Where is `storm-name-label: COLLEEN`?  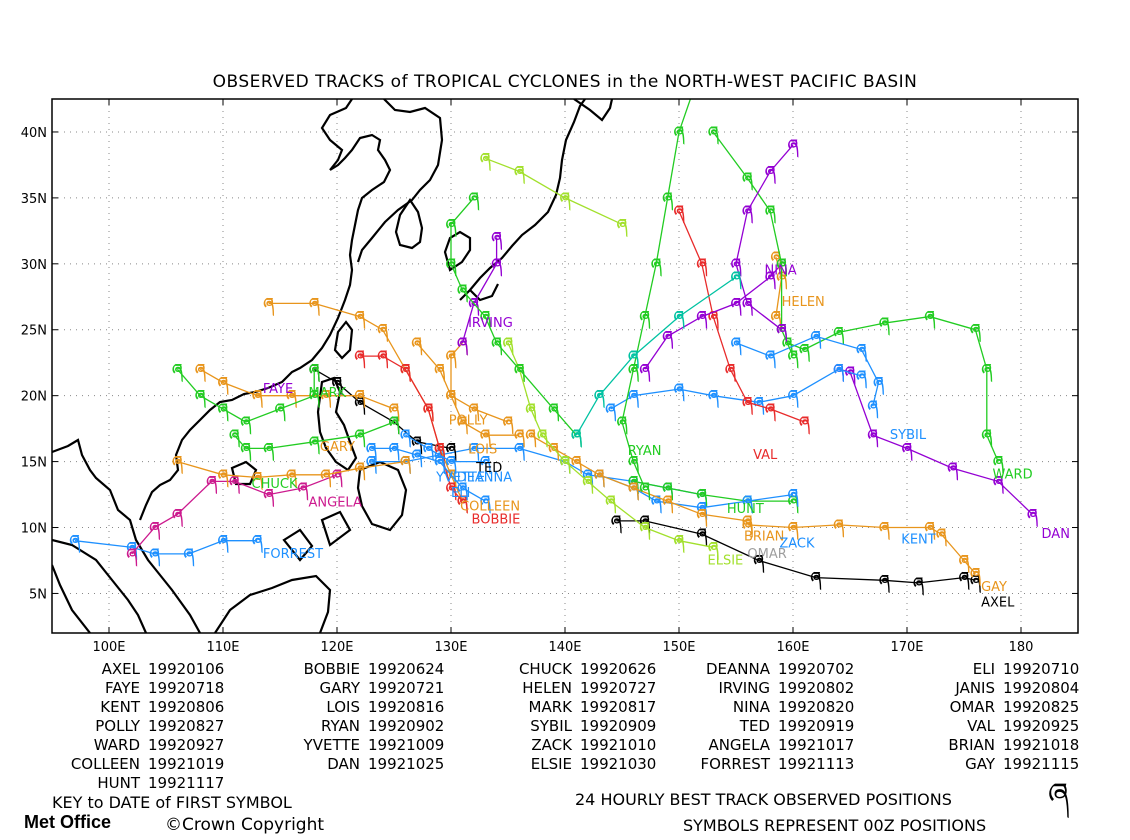
storm-name-label: COLLEEN is located at coordinates (490, 506).